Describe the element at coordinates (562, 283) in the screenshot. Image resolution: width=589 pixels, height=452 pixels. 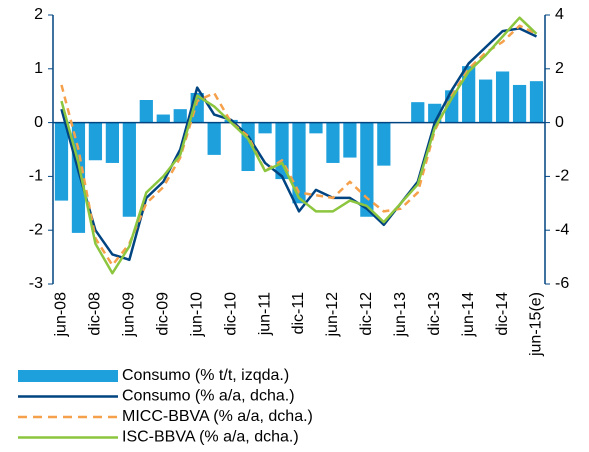
I see `y2-tick-label: -6` at that location.